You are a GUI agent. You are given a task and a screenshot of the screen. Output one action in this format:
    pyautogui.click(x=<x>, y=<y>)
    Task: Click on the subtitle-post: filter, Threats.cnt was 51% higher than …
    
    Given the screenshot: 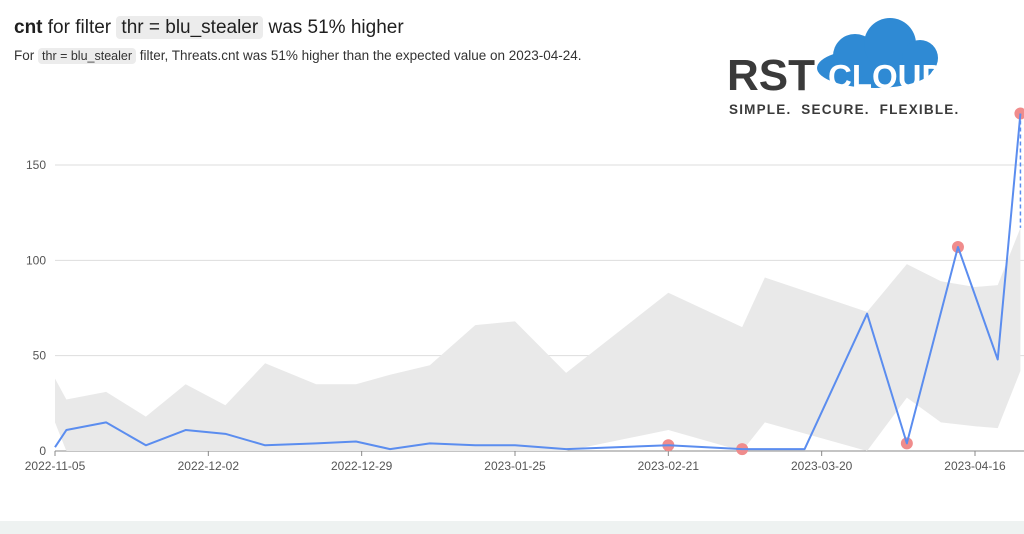 What is the action you would take?
    pyautogui.click(x=360, y=55)
    